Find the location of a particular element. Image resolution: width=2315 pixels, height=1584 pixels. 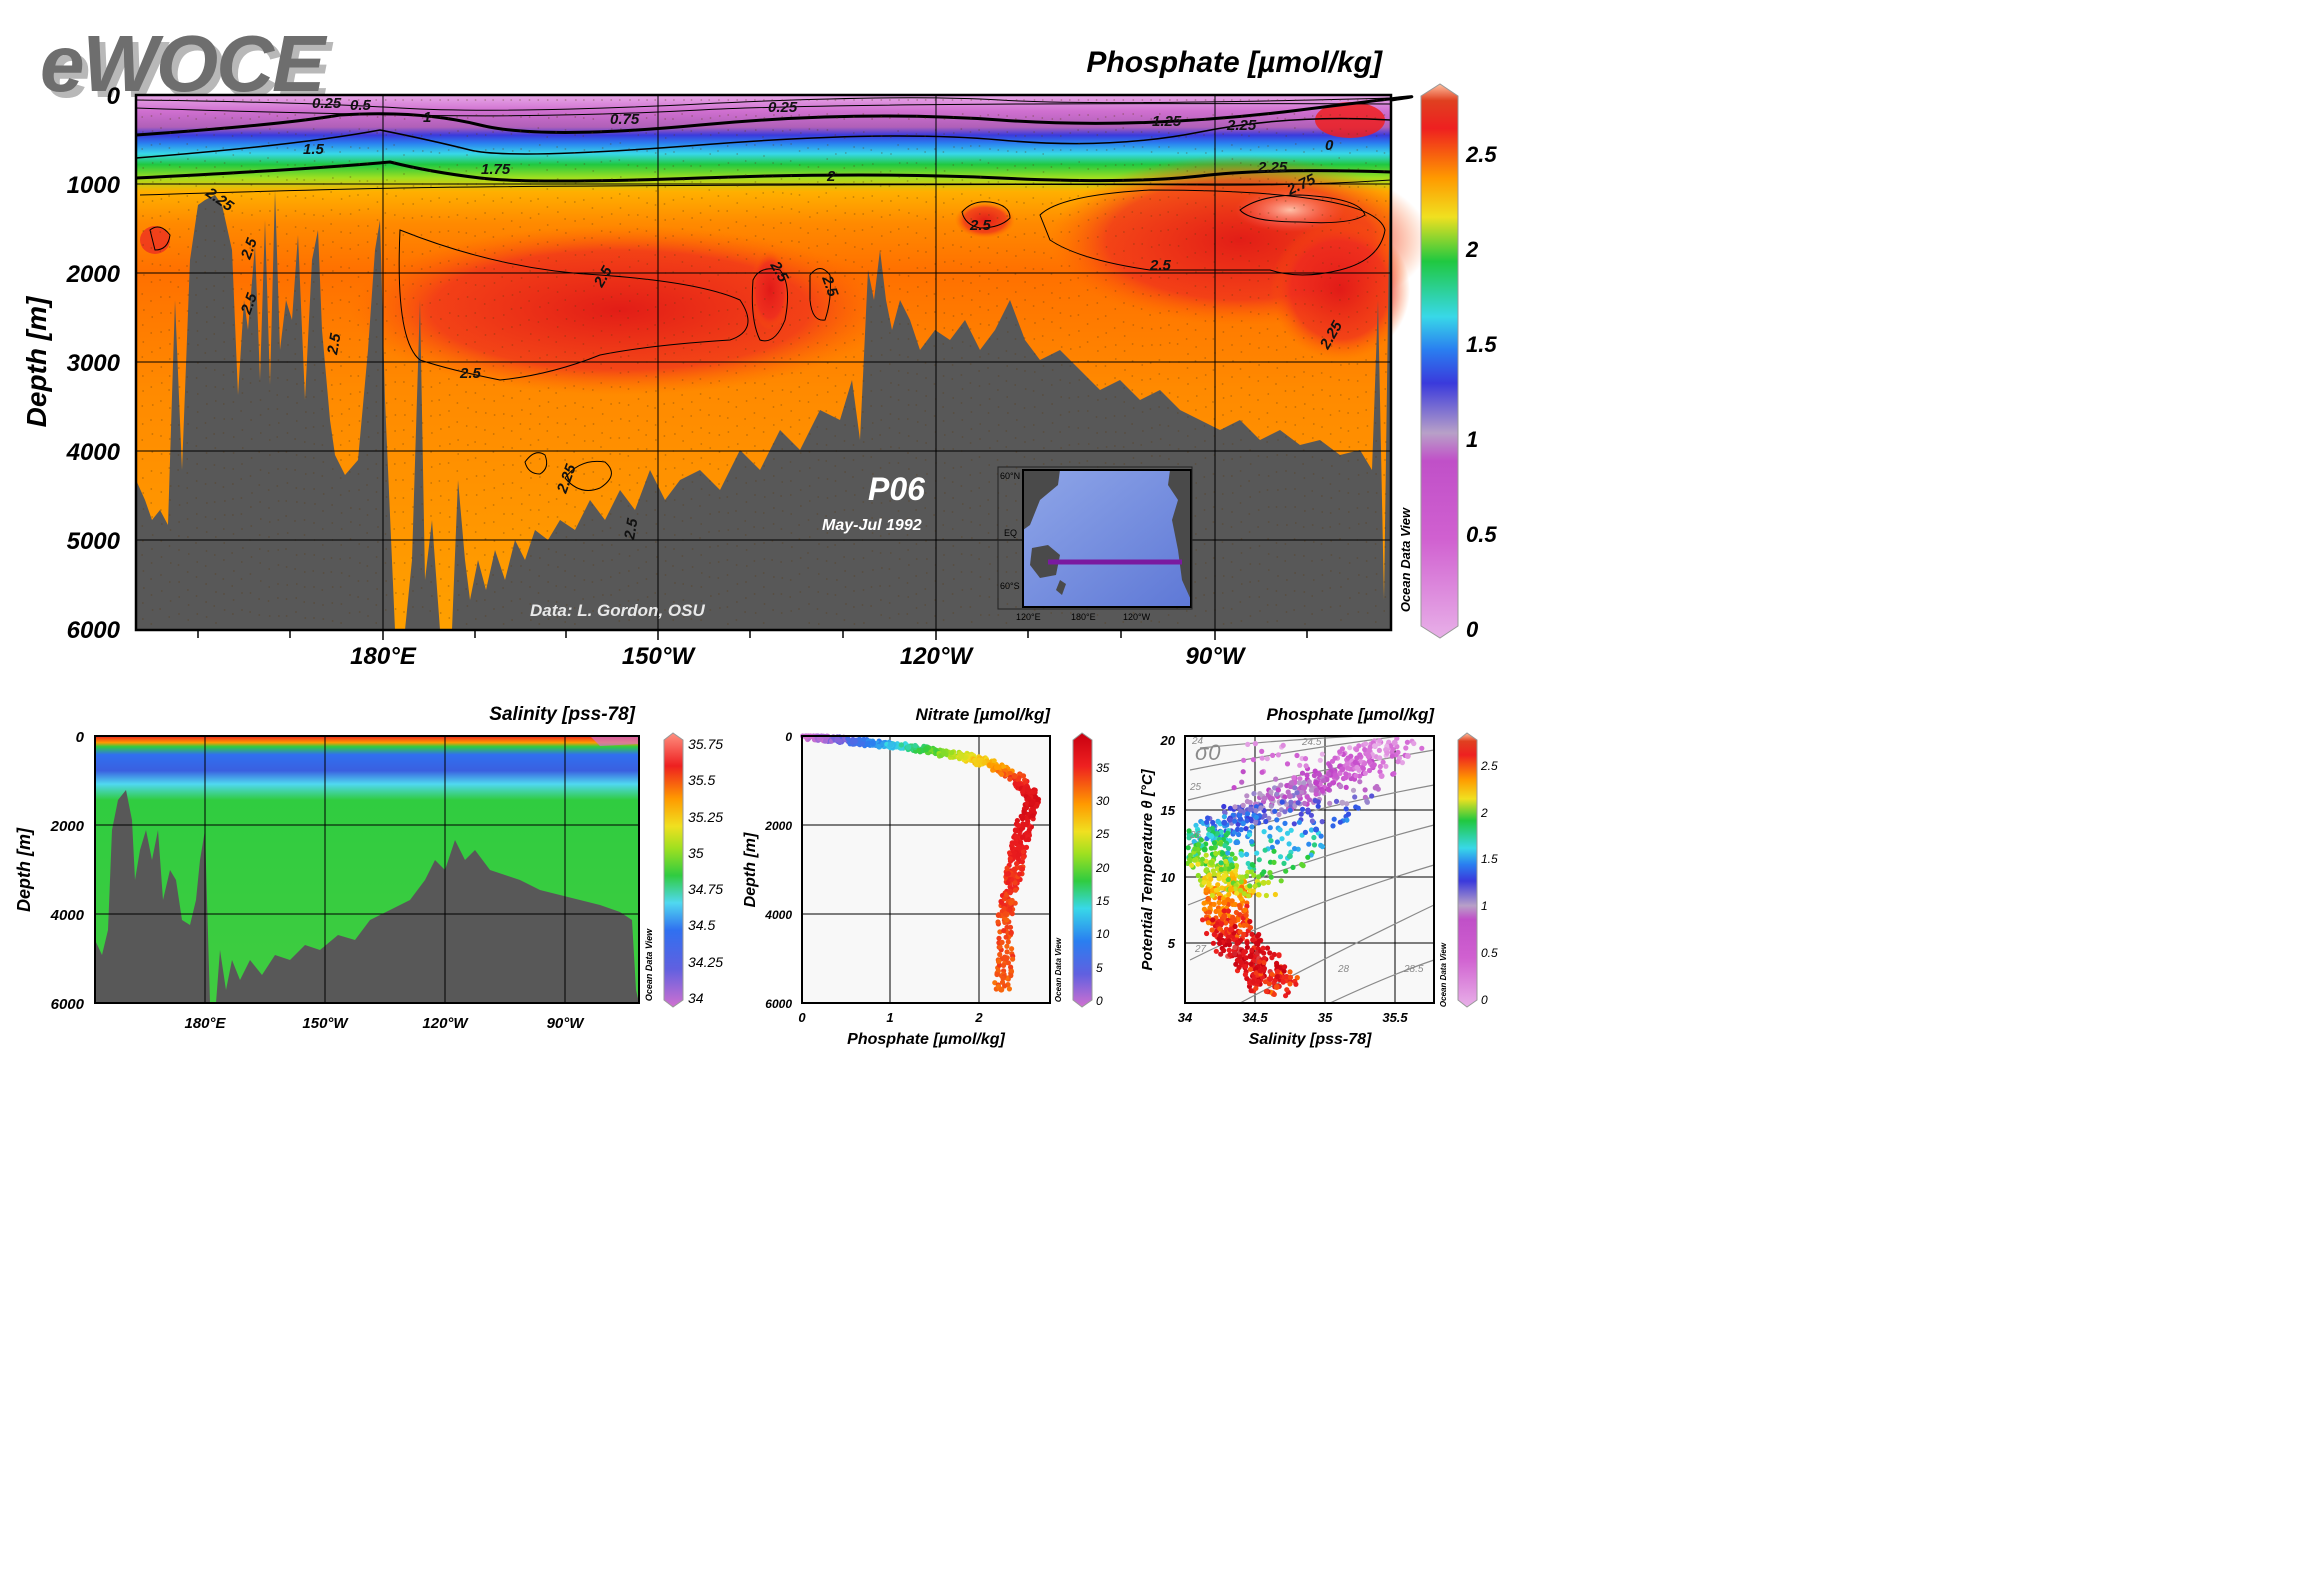

main-x-minor-ticks is located at coordinates (752, 635).